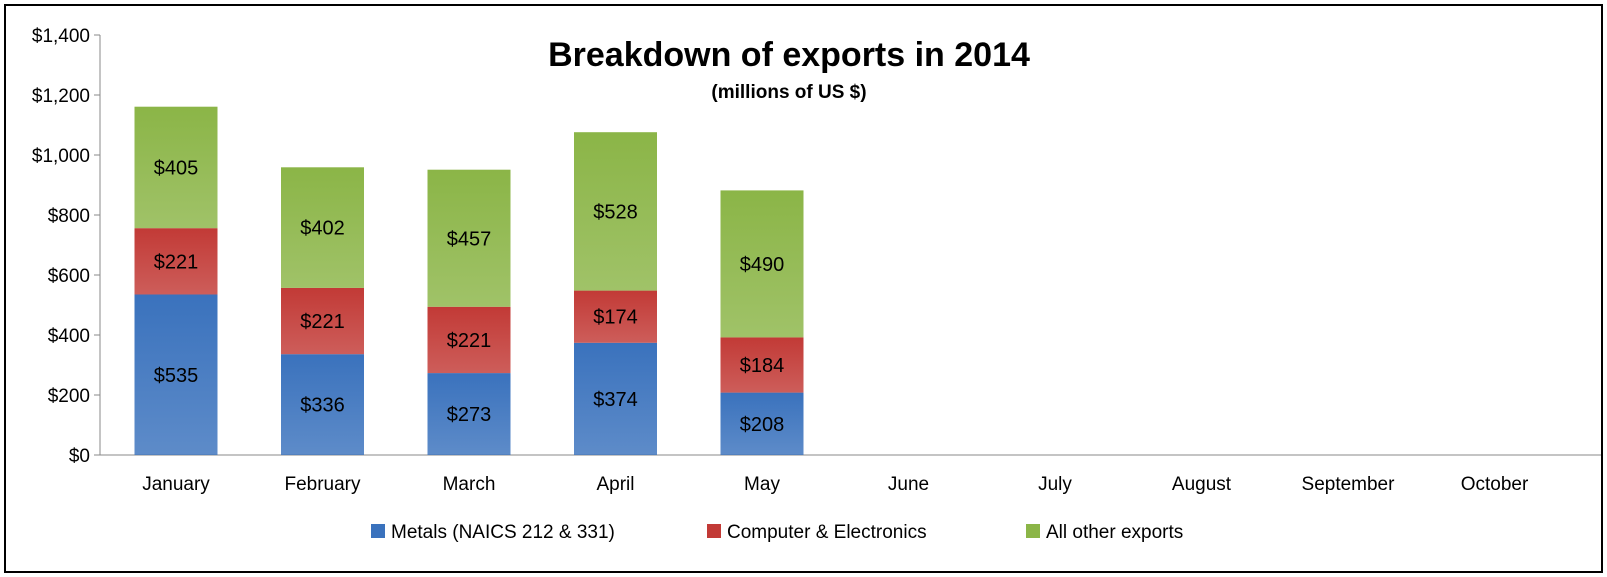 This screenshot has width=1607, height=577. What do you see at coordinates (61, 156) in the screenshot?
I see `y-tick-label: $1,000` at bounding box center [61, 156].